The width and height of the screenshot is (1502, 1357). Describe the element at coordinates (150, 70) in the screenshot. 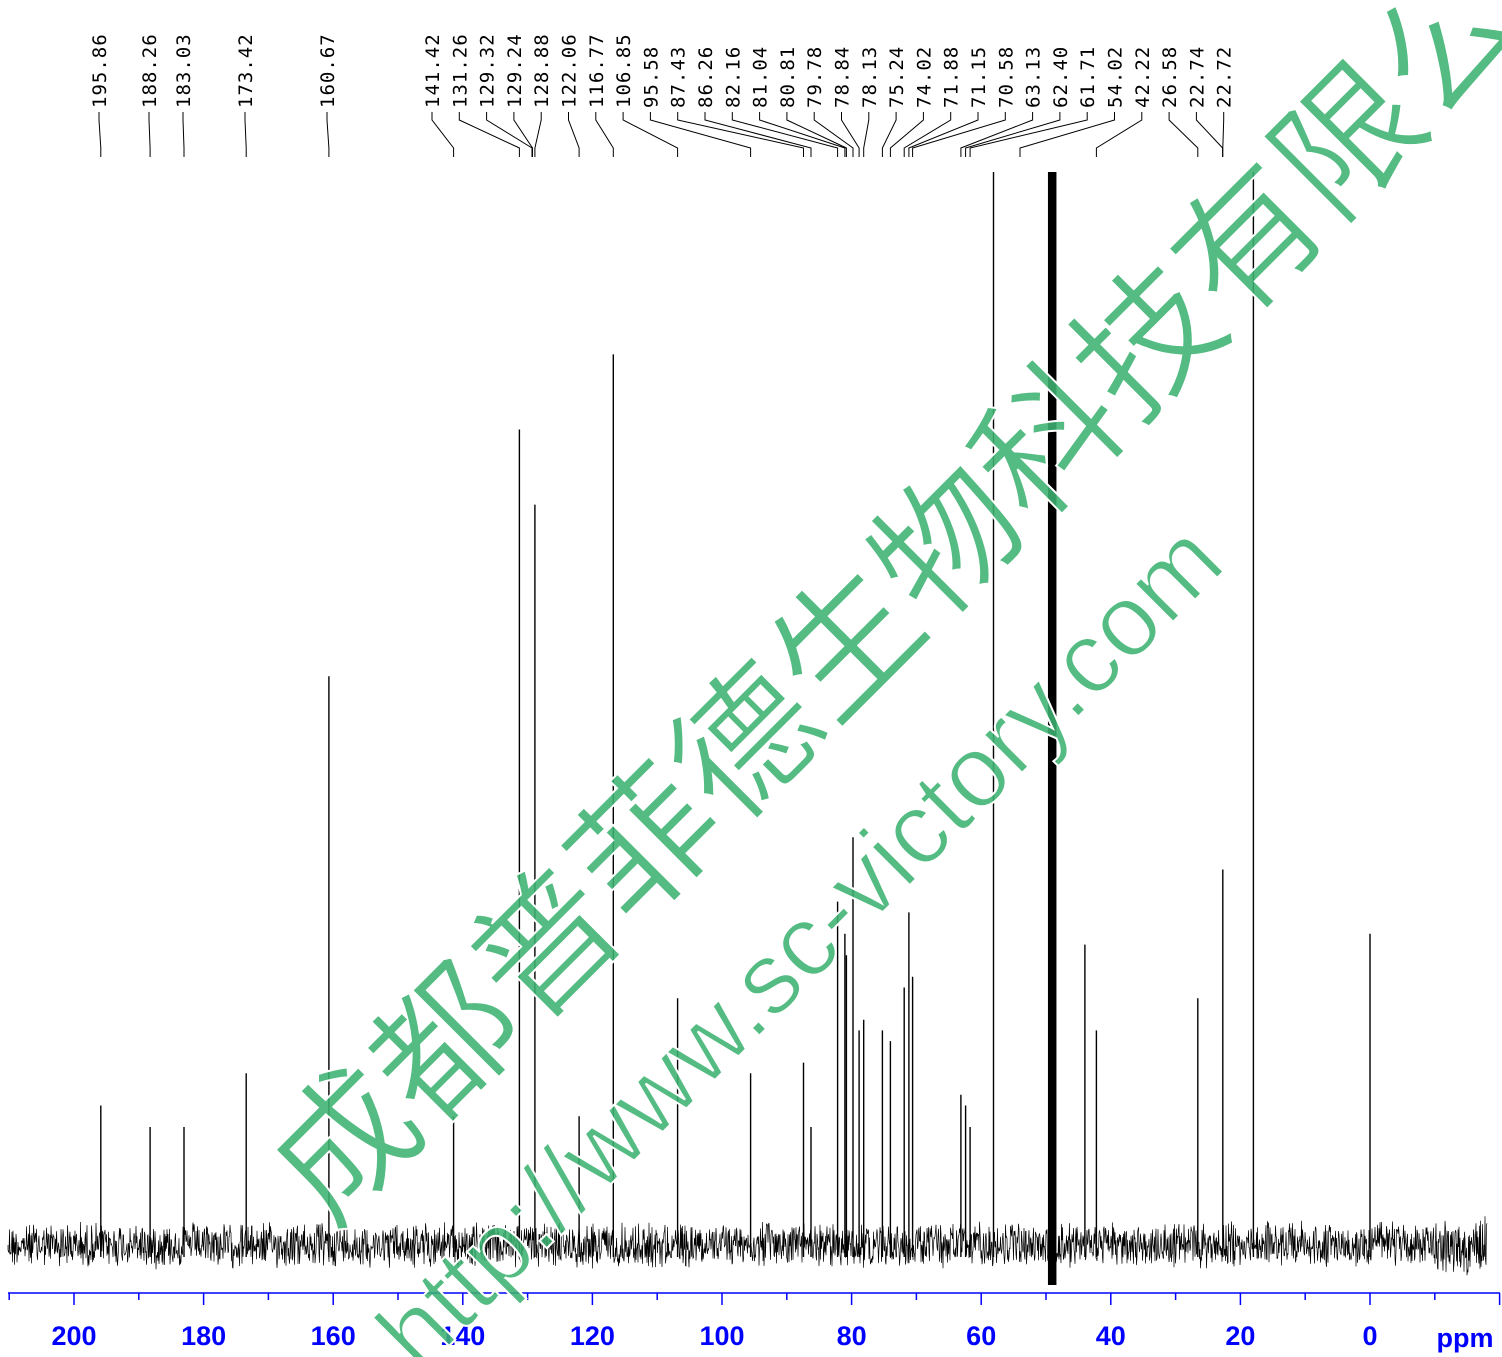

I see `peak-label: 188.26` at that location.